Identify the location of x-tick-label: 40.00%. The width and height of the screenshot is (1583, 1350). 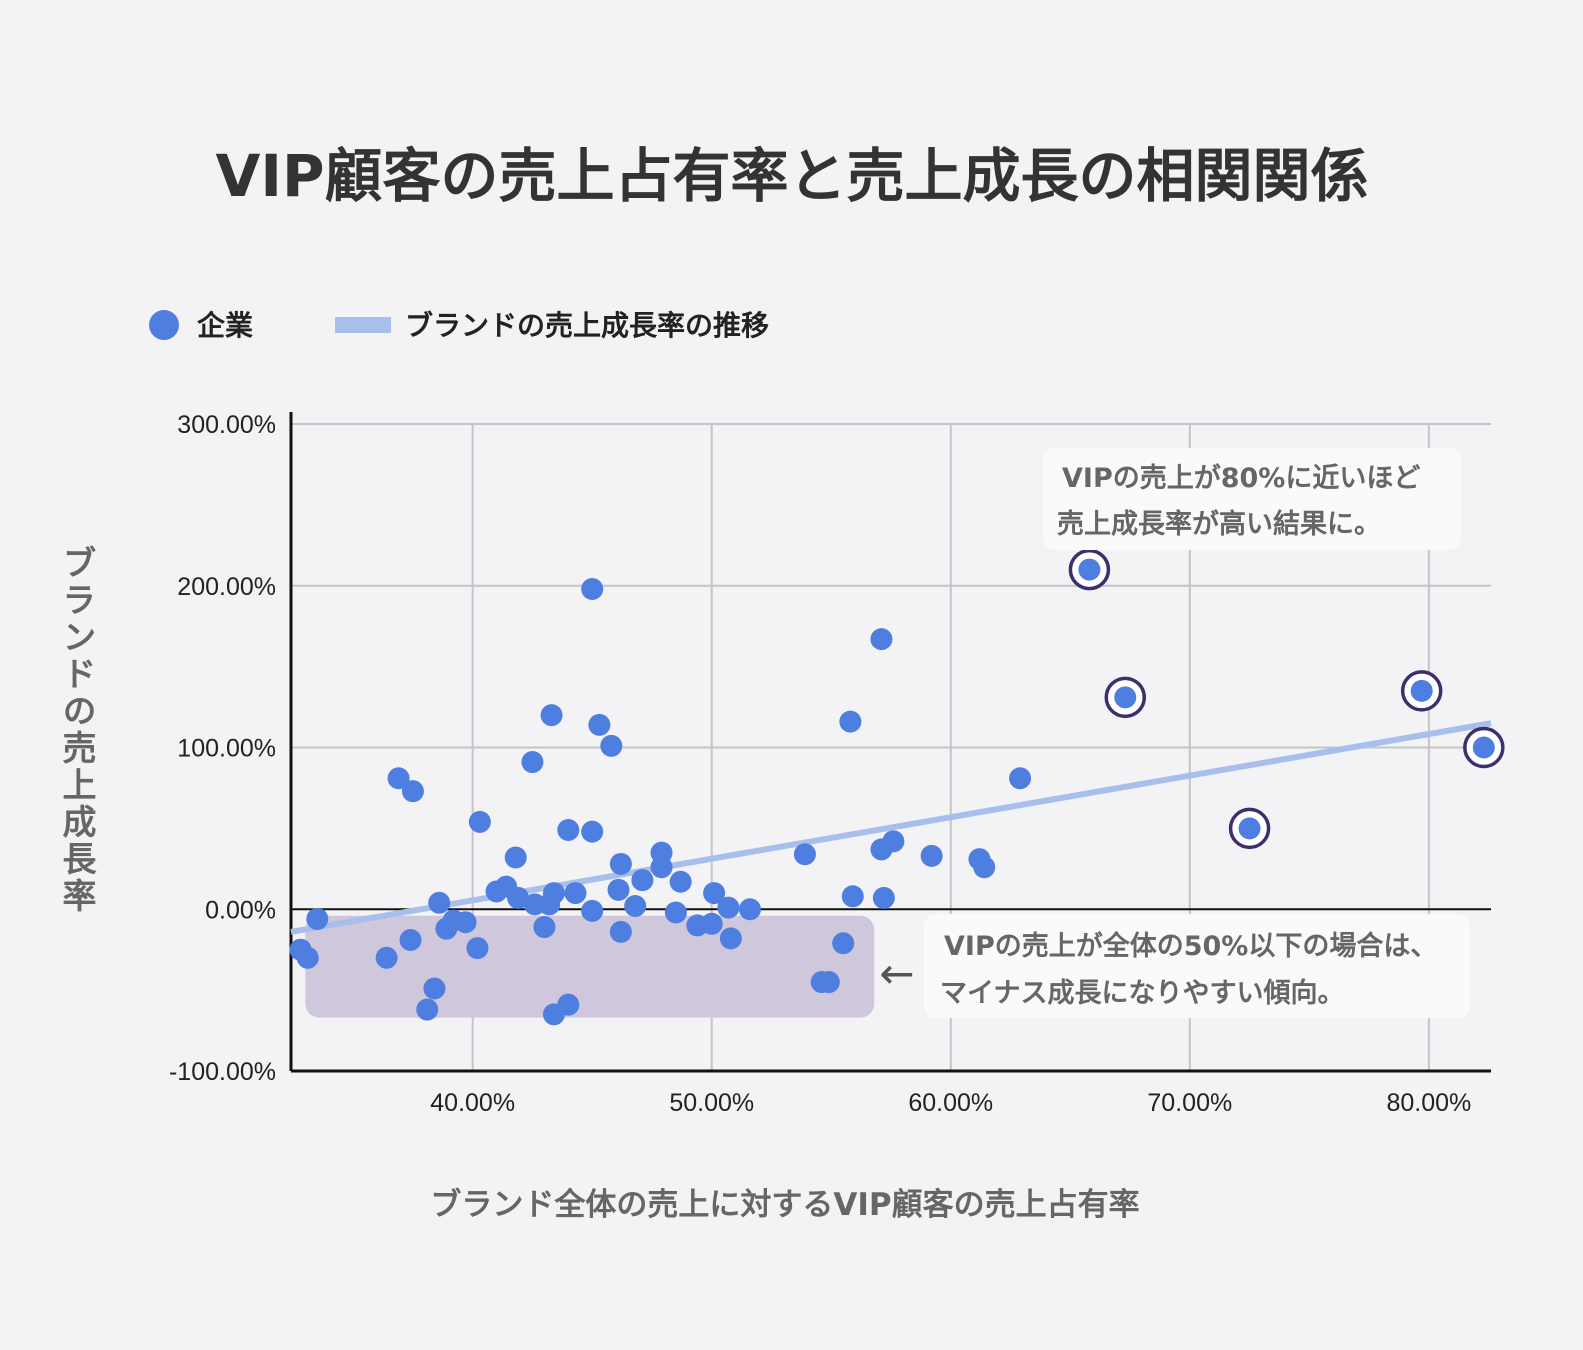
(472, 1103).